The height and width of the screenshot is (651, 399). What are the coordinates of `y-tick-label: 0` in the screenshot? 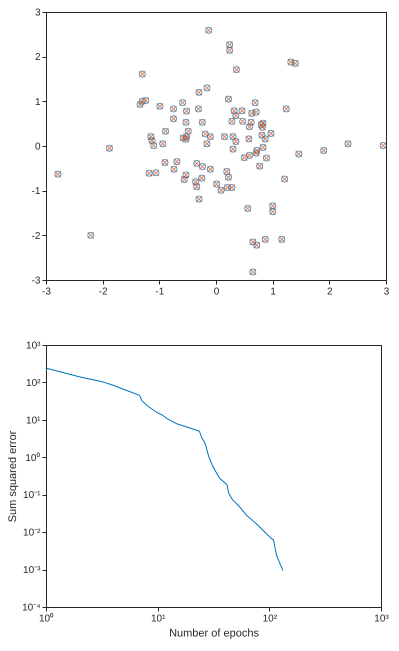 It's located at (37, 147).